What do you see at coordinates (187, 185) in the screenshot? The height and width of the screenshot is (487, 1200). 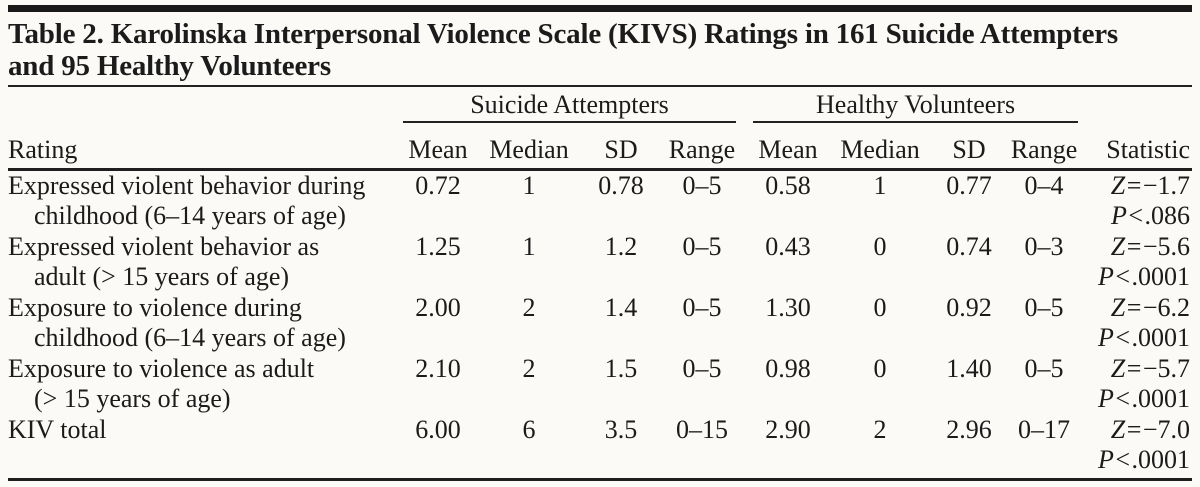 I see `rating-label-line1: Expressed violent behavior during` at bounding box center [187, 185].